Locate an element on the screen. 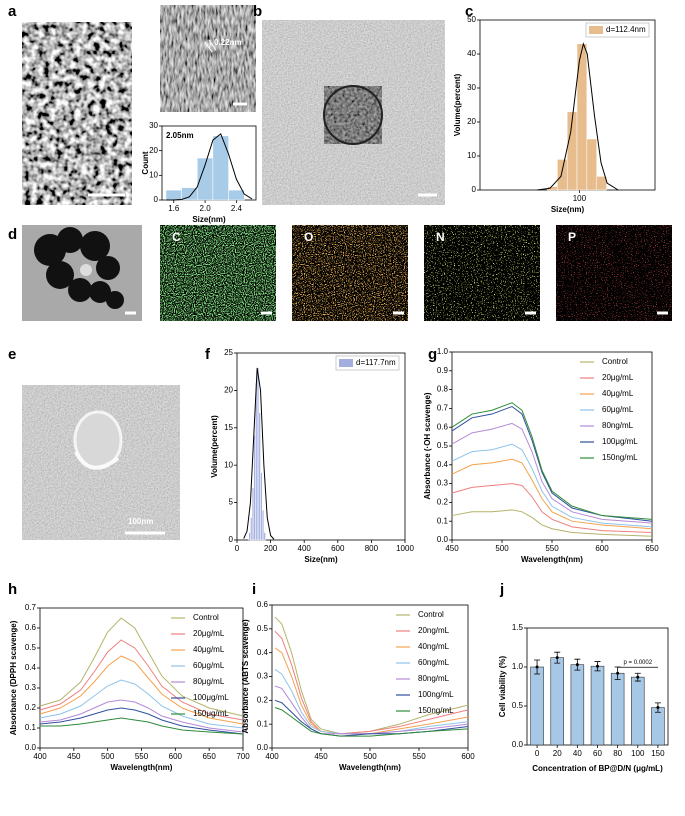 This screenshot has width=685, height=816. y-tick-label: 50 is located at coordinates (471, 19).